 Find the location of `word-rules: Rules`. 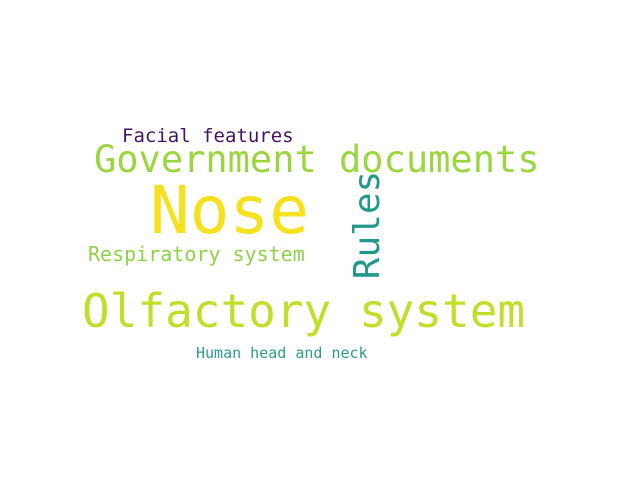

word-rules: Rules is located at coordinates (368, 225).